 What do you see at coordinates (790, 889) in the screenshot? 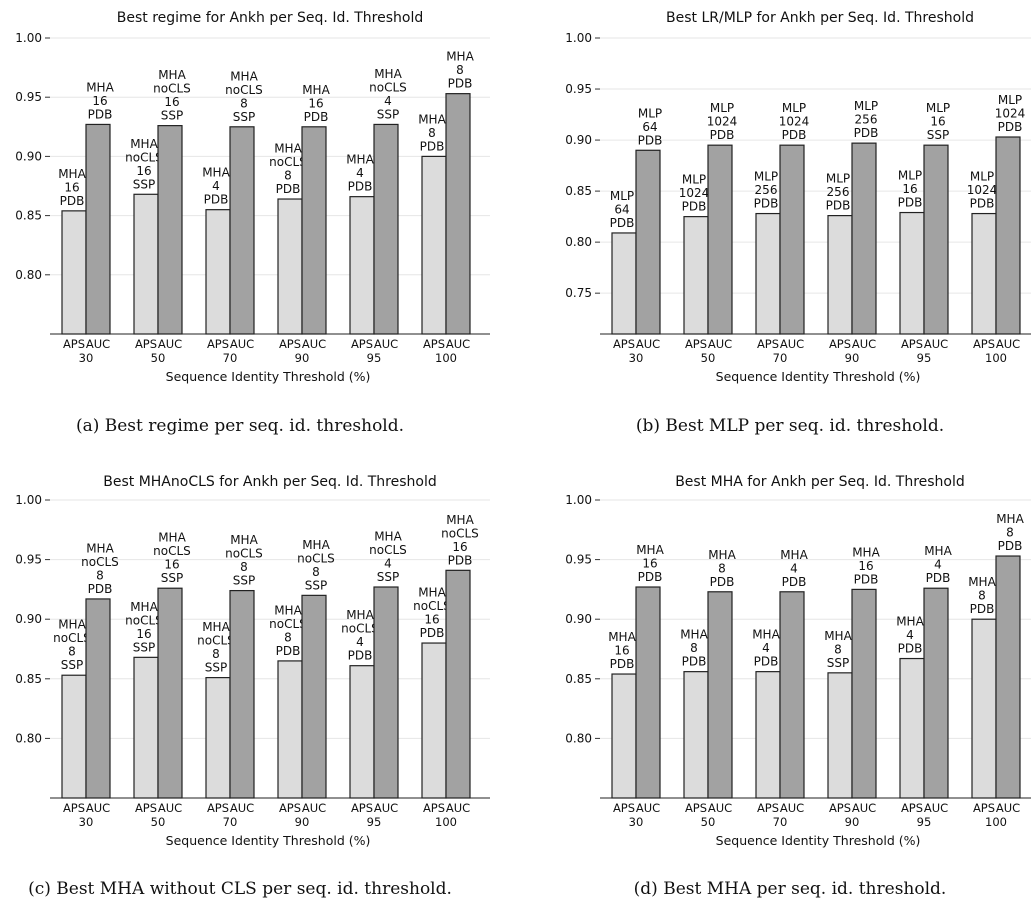
I see `figure-caption: (d) Best MHA per seq. id. threshold.` at bounding box center [790, 889].